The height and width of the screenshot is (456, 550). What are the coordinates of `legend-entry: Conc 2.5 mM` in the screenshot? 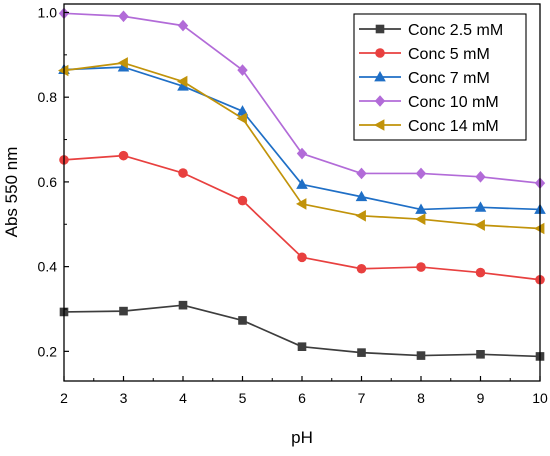 It's located at (431, 30).